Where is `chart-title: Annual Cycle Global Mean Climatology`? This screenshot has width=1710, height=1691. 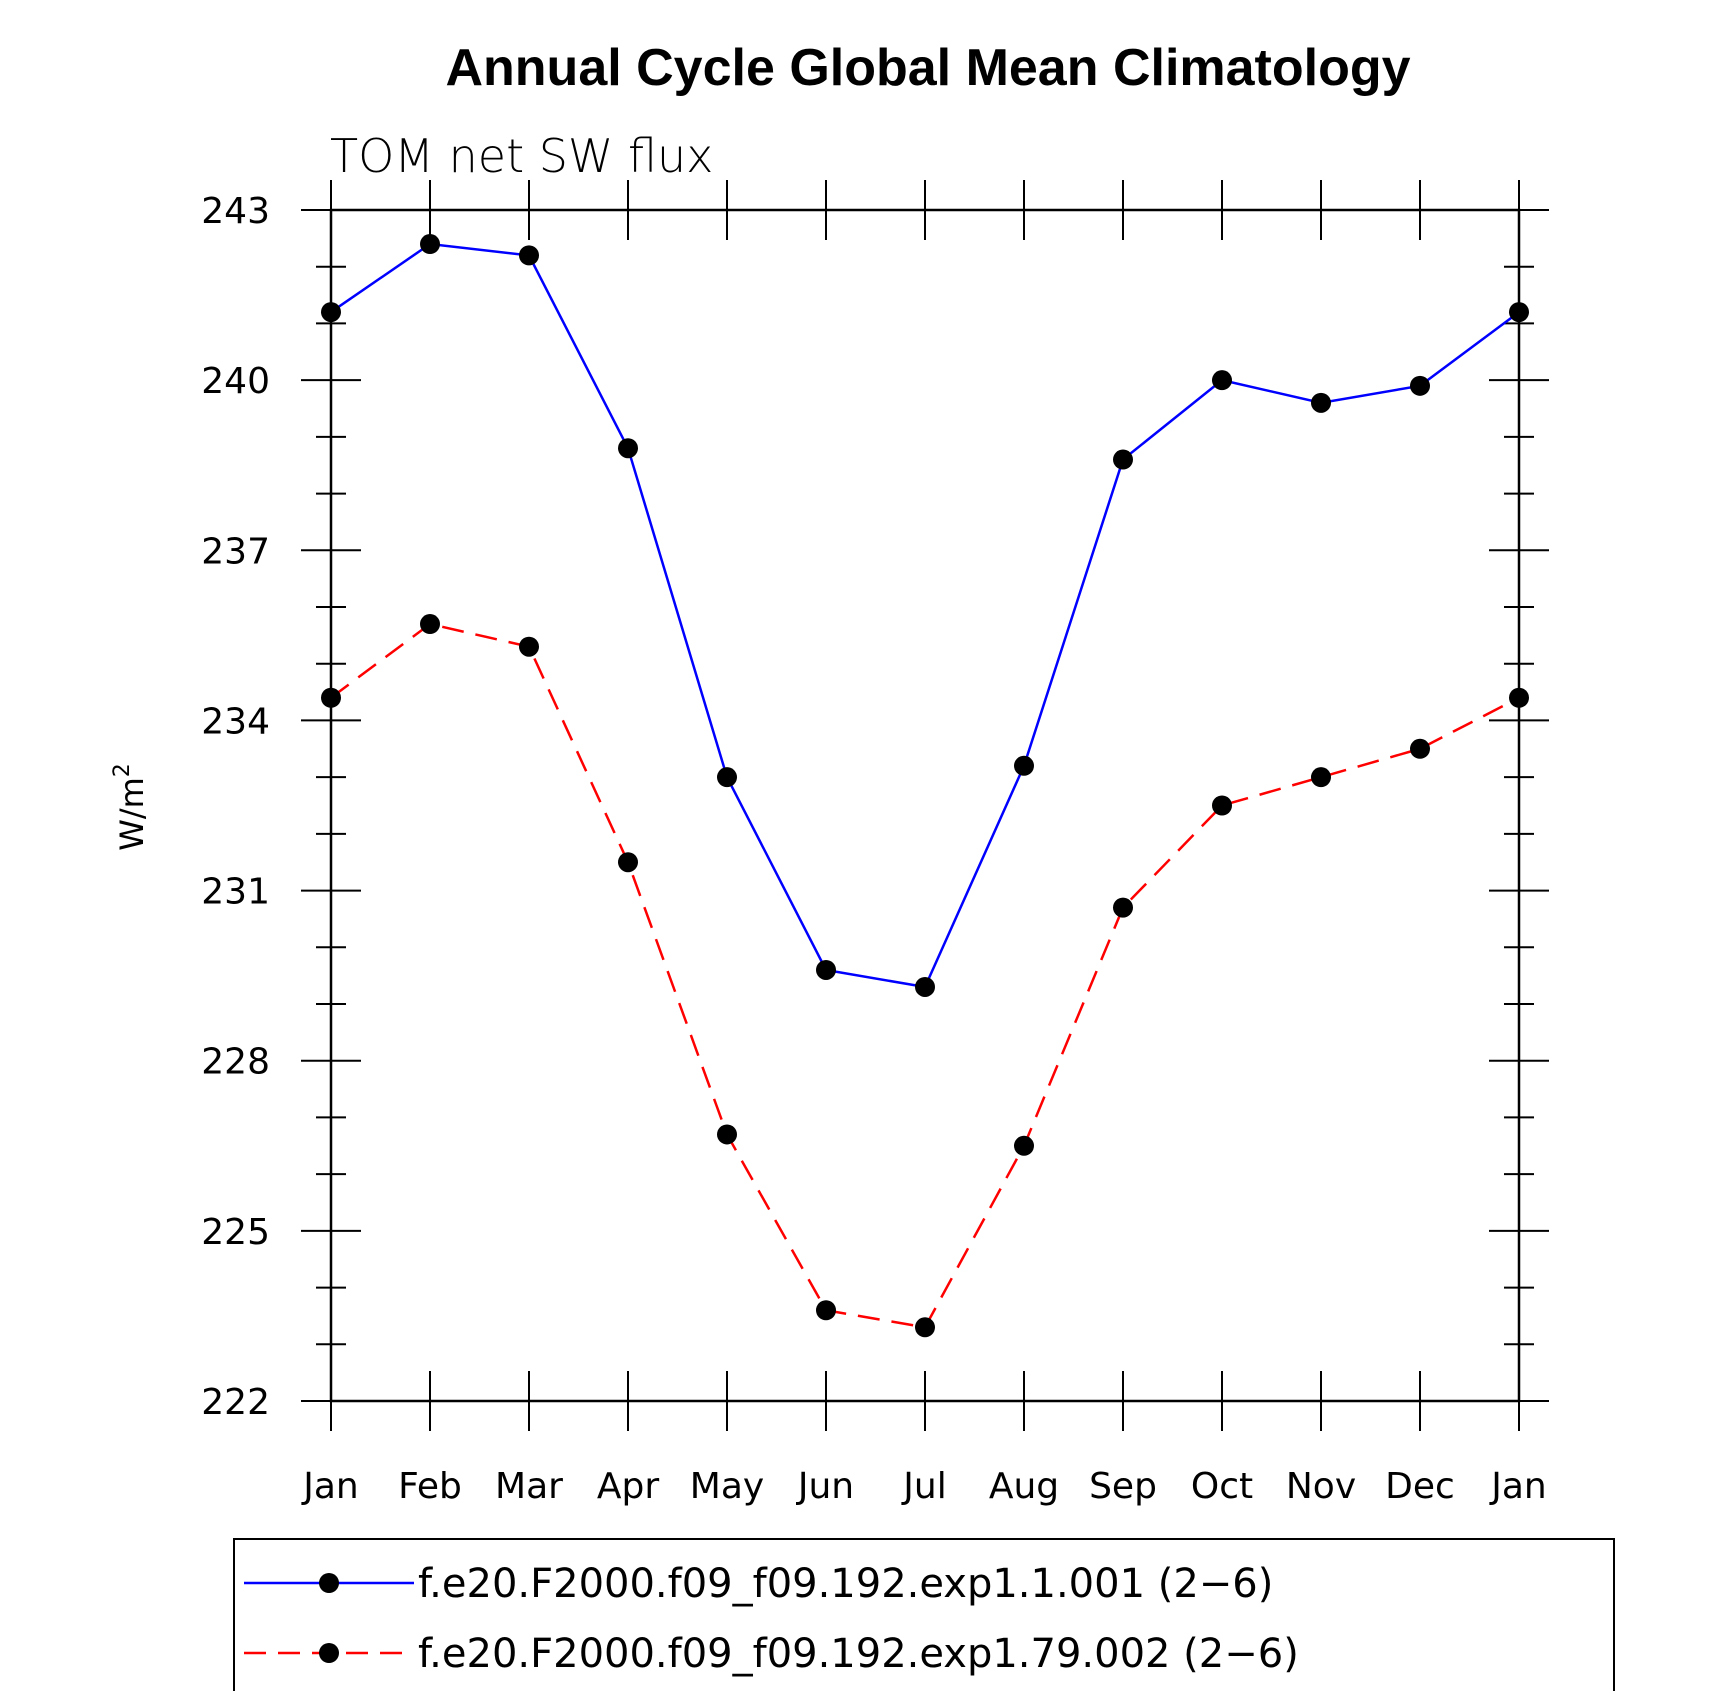 chart-title: Annual Cycle Global Mean Climatology is located at coordinates (927, 68).